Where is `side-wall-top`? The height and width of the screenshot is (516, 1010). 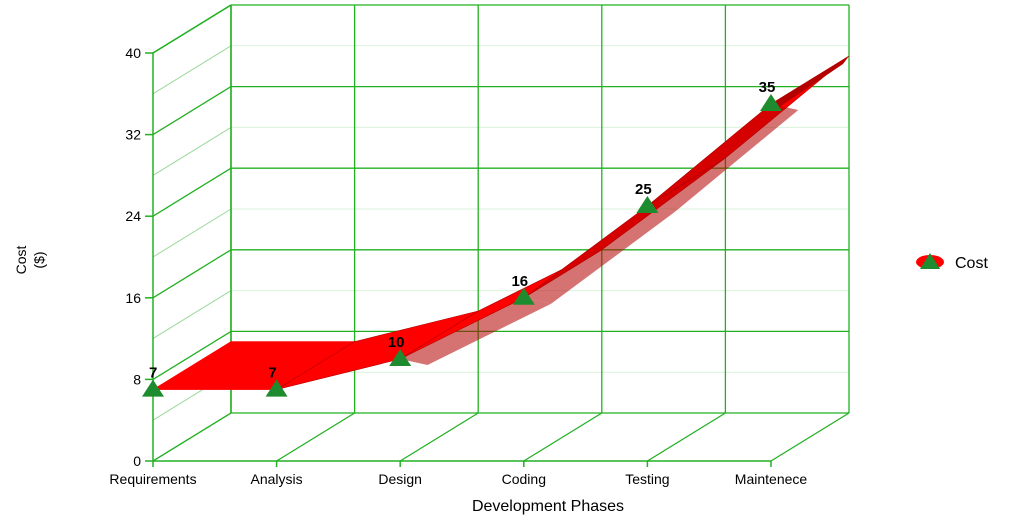 side-wall-top is located at coordinates (192, 29).